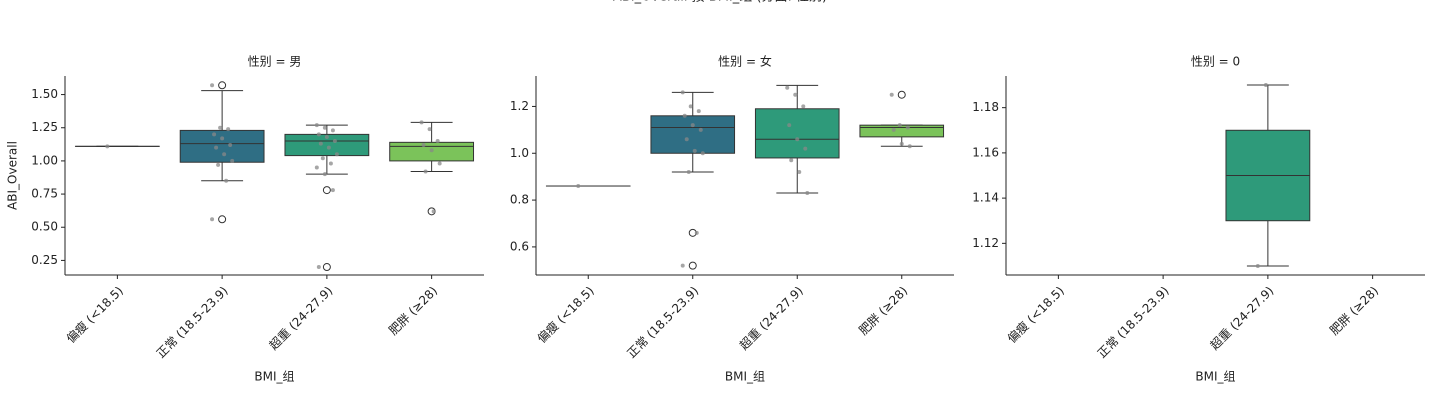  What do you see at coordinates (519, 200) in the screenshot?
I see `y-tick-label: 0.8` at bounding box center [519, 200].